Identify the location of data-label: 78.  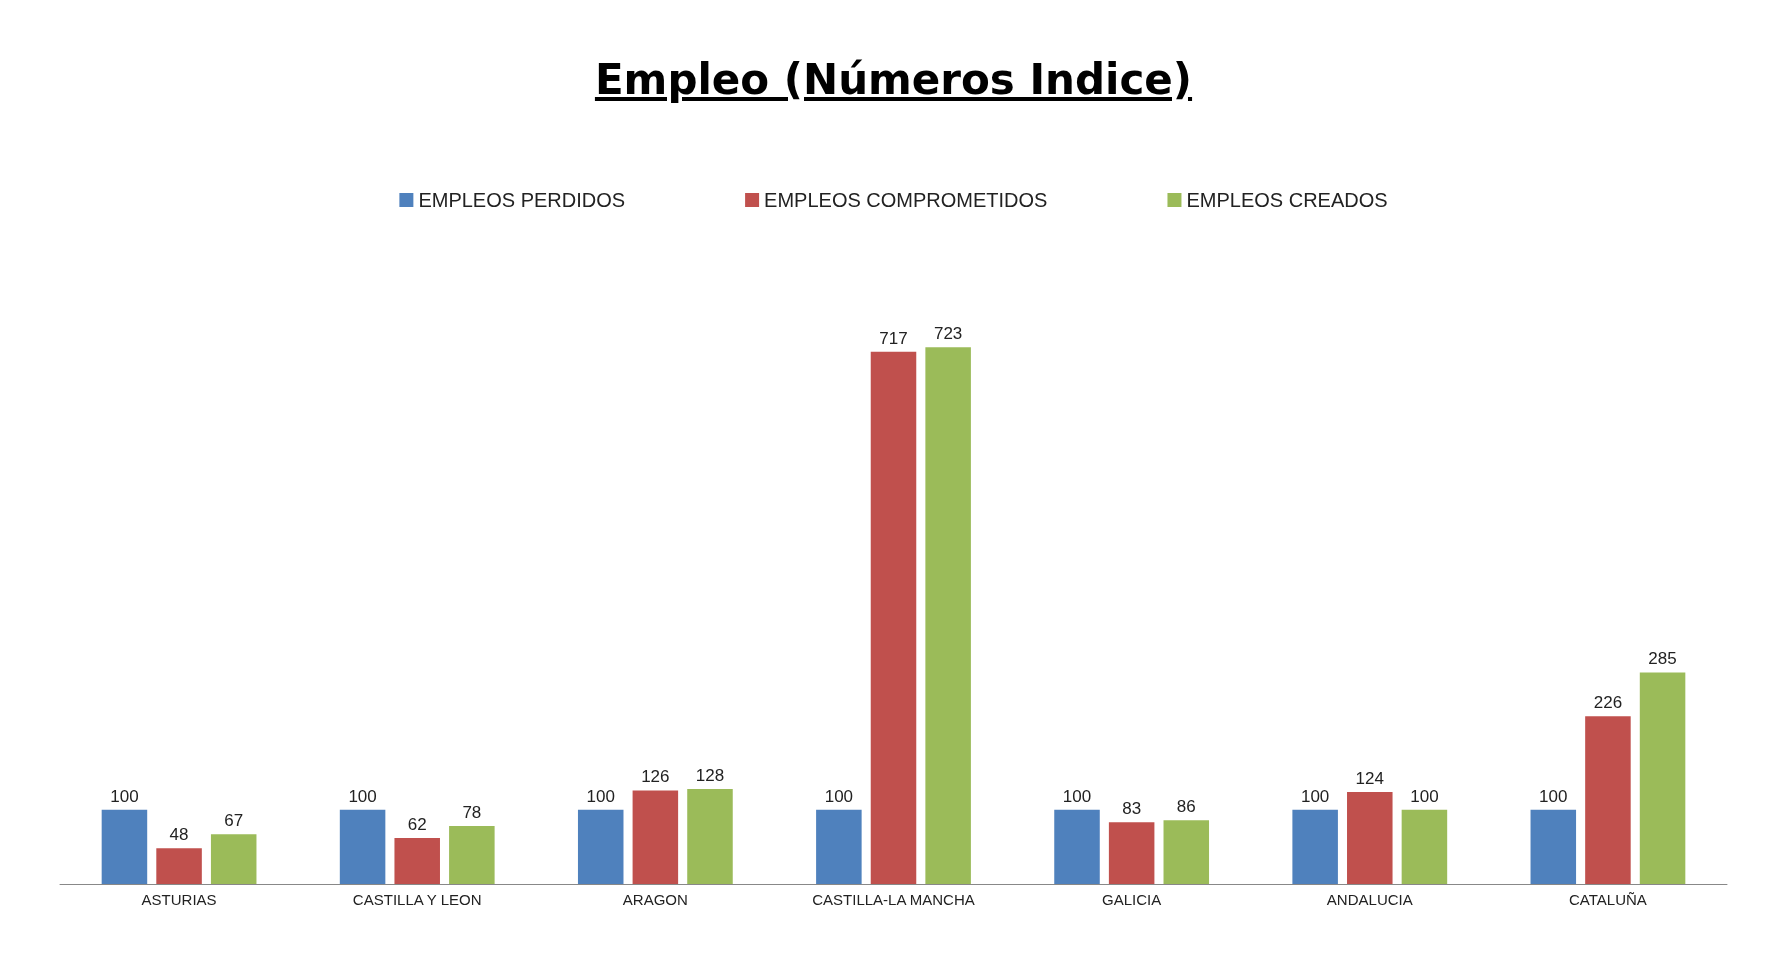
(472, 813).